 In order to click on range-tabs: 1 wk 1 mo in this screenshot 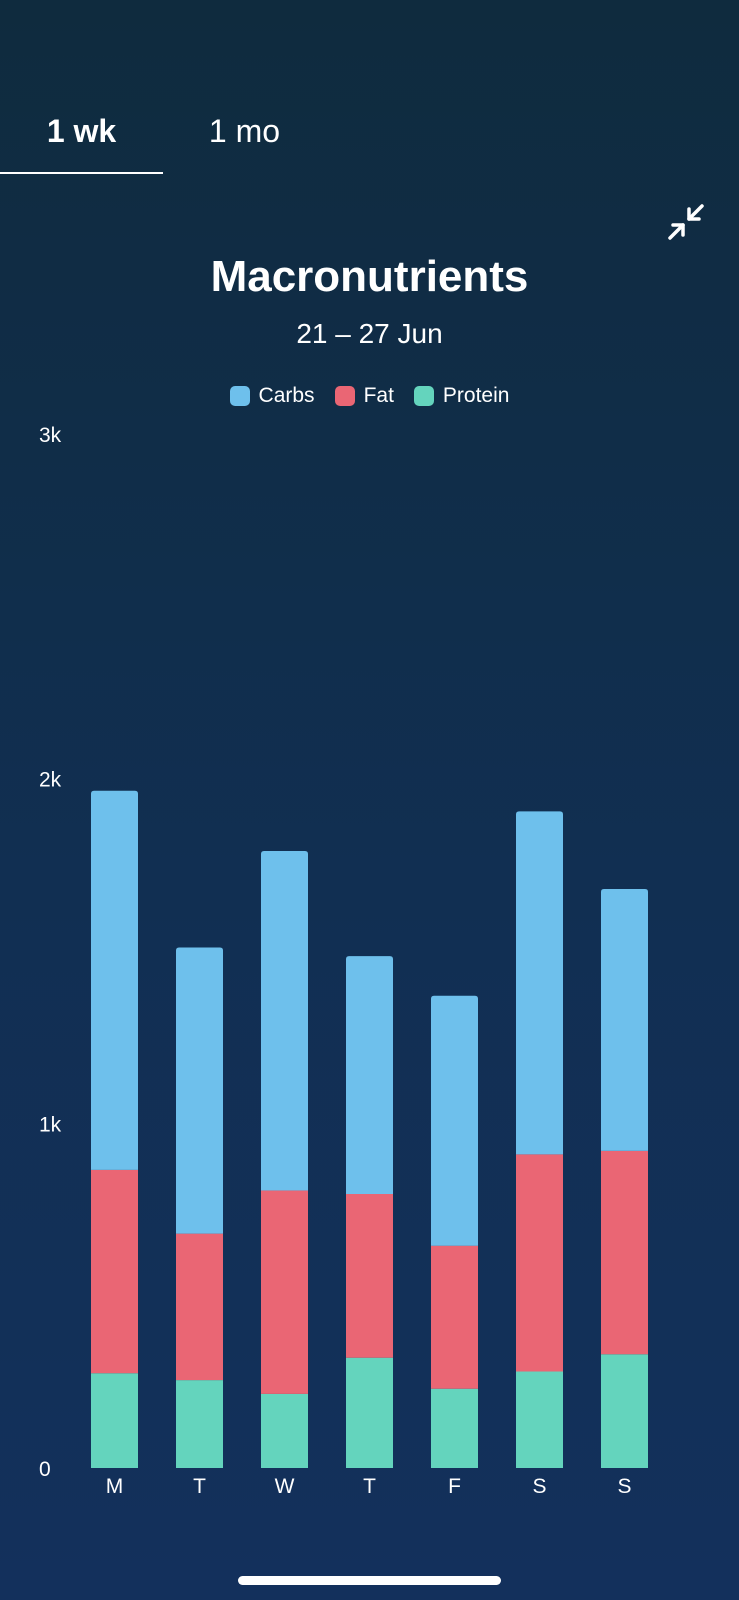, I will do `click(369, 138)`.